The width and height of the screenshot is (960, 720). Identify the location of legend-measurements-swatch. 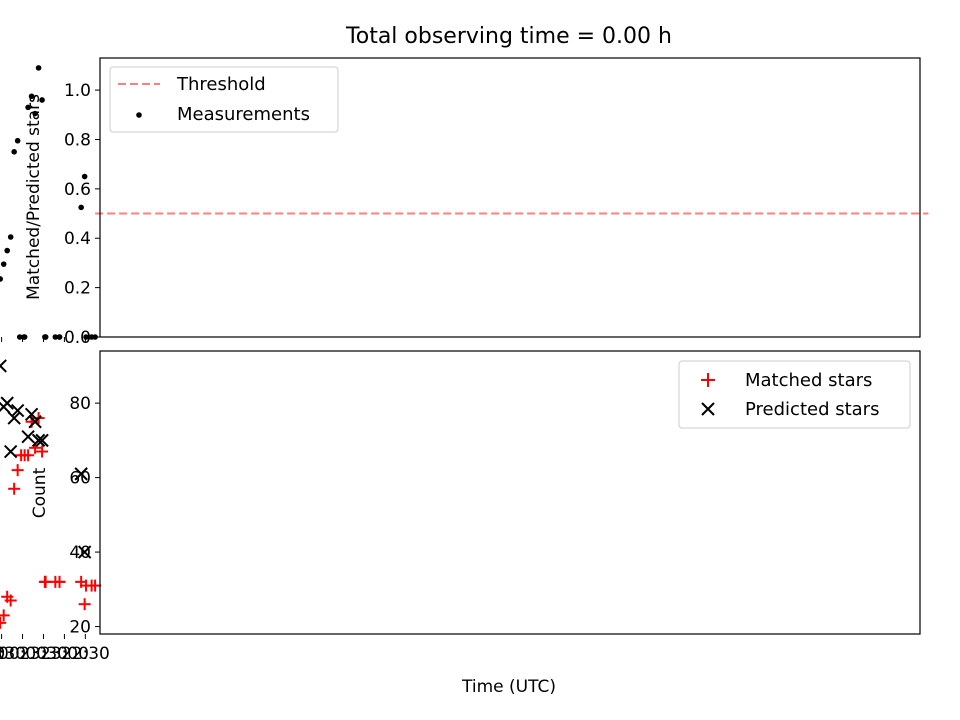
(139, 115).